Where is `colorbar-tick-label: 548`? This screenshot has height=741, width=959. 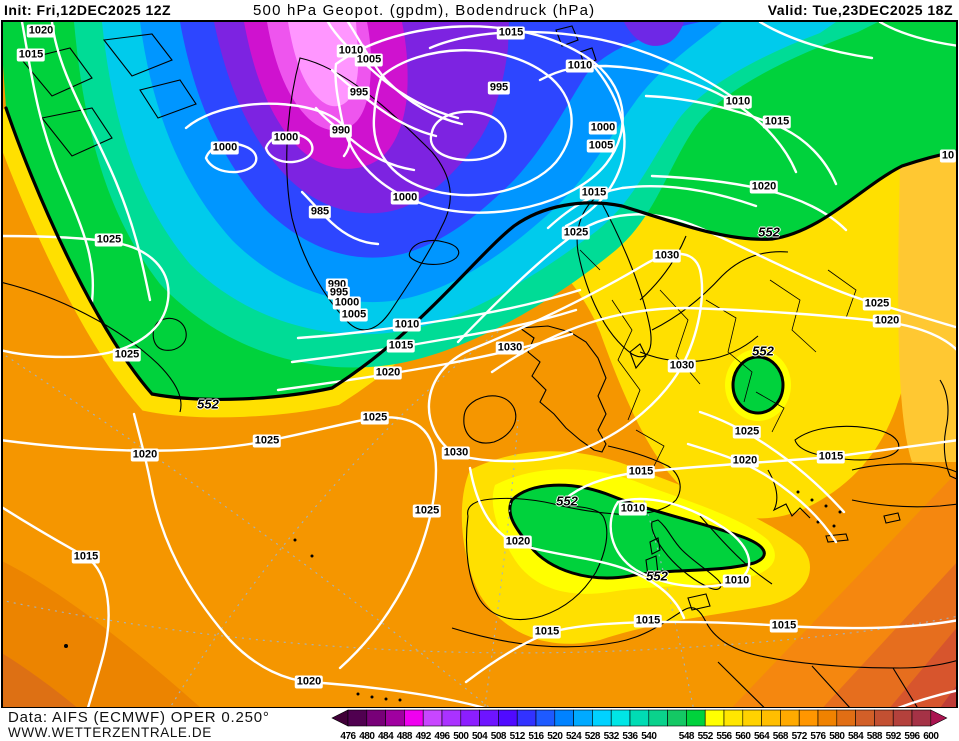 colorbar-tick-label: 548 is located at coordinates (687, 736).